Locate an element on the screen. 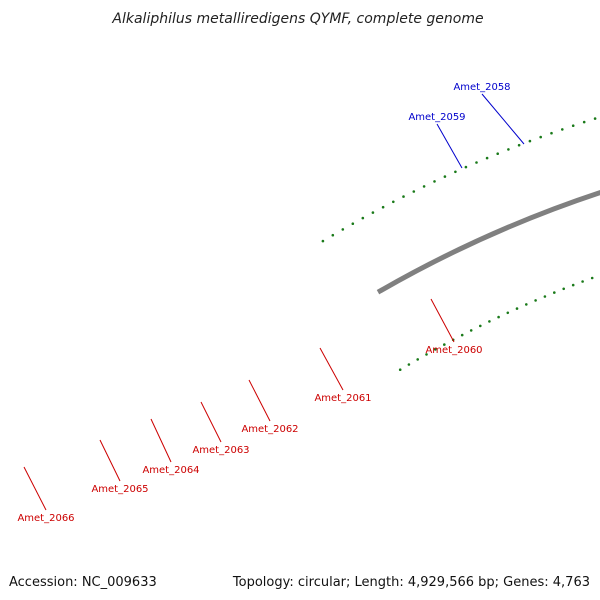 The width and height of the screenshot is (600, 600). gene-label-Amet_2062: Amet_2062 is located at coordinates (269, 429).